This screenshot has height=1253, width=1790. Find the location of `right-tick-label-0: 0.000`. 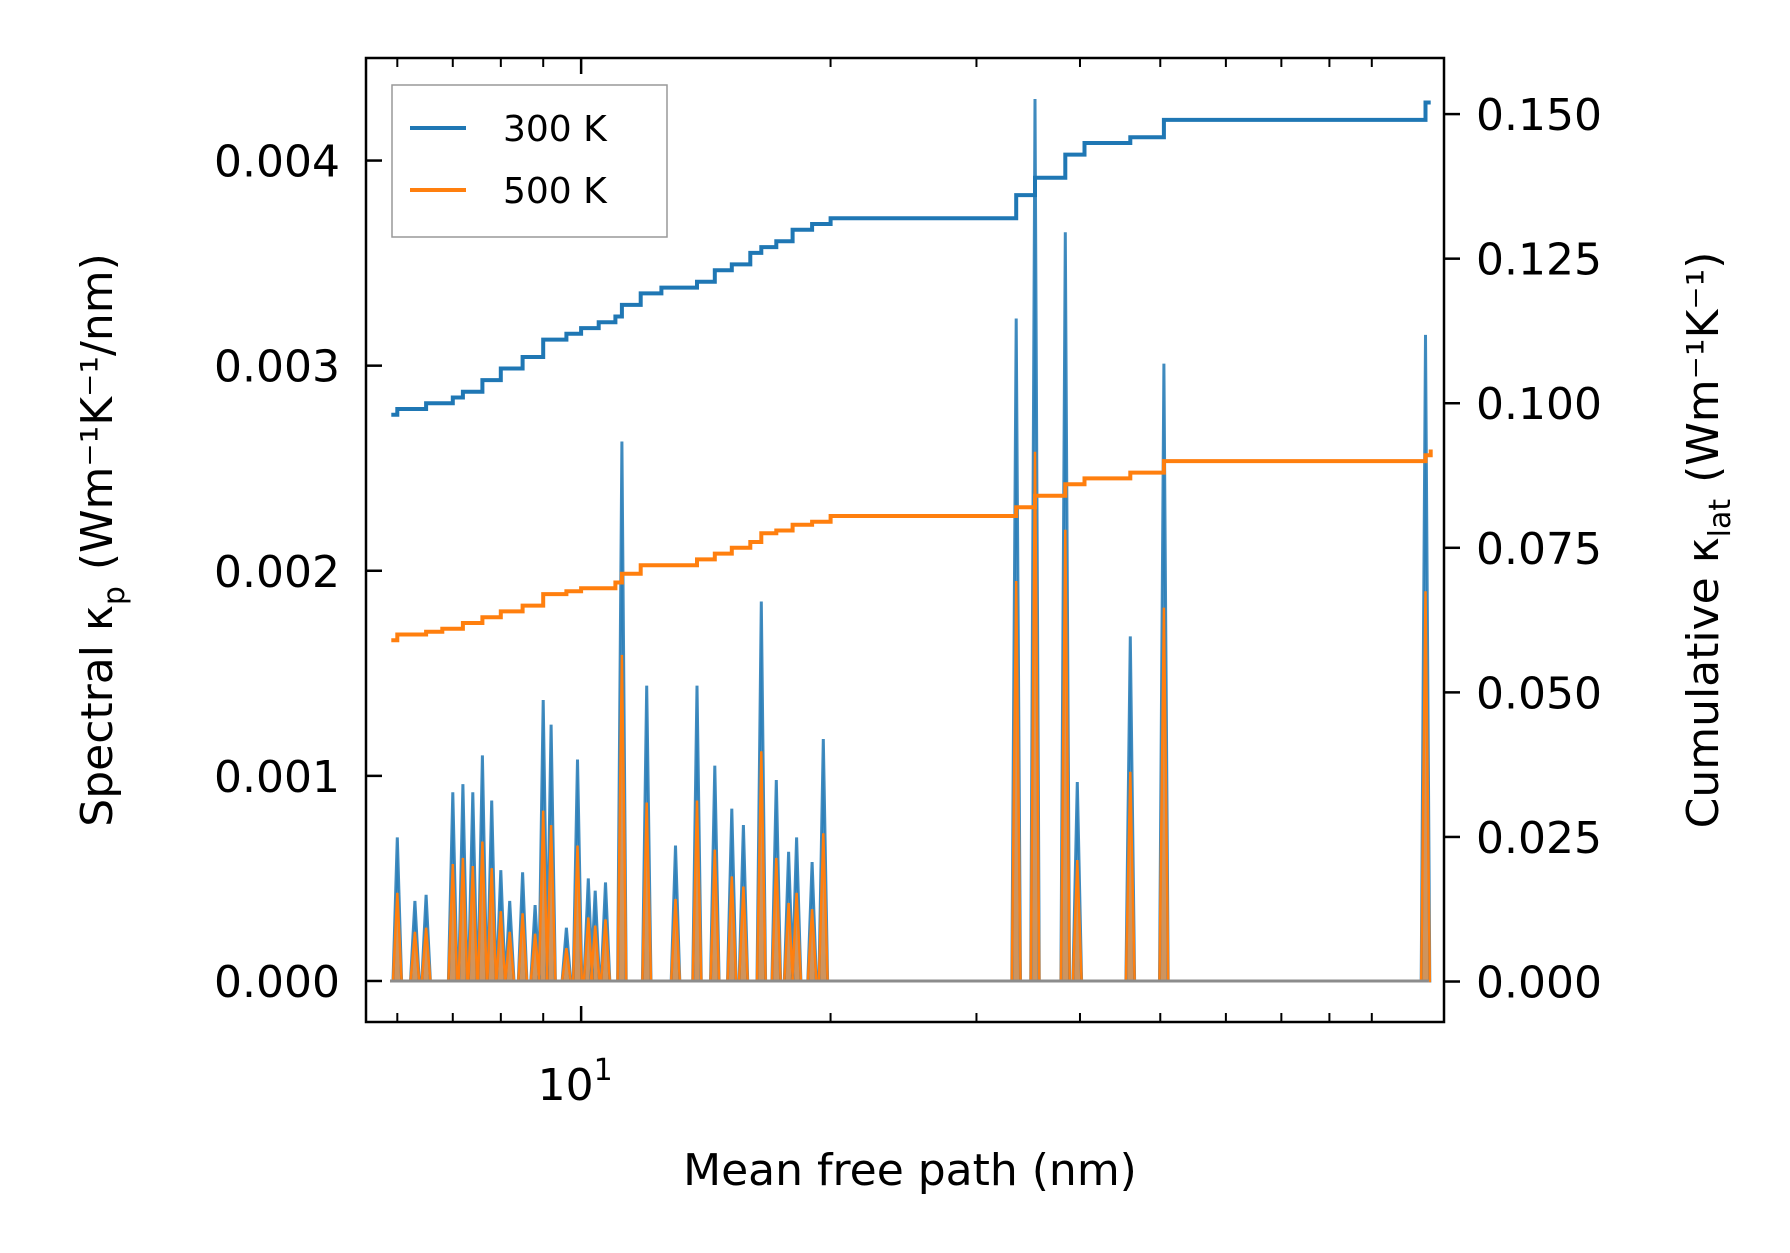

right-tick-label-0: 0.000 is located at coordinates (1539, 983).